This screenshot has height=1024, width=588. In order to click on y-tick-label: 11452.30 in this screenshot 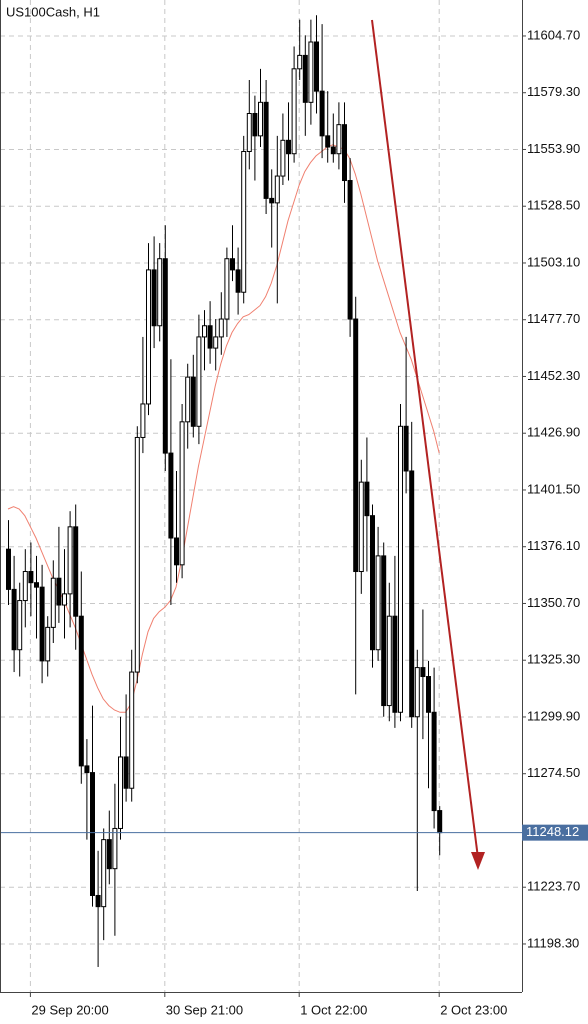, I will do `click(553, 375)`.